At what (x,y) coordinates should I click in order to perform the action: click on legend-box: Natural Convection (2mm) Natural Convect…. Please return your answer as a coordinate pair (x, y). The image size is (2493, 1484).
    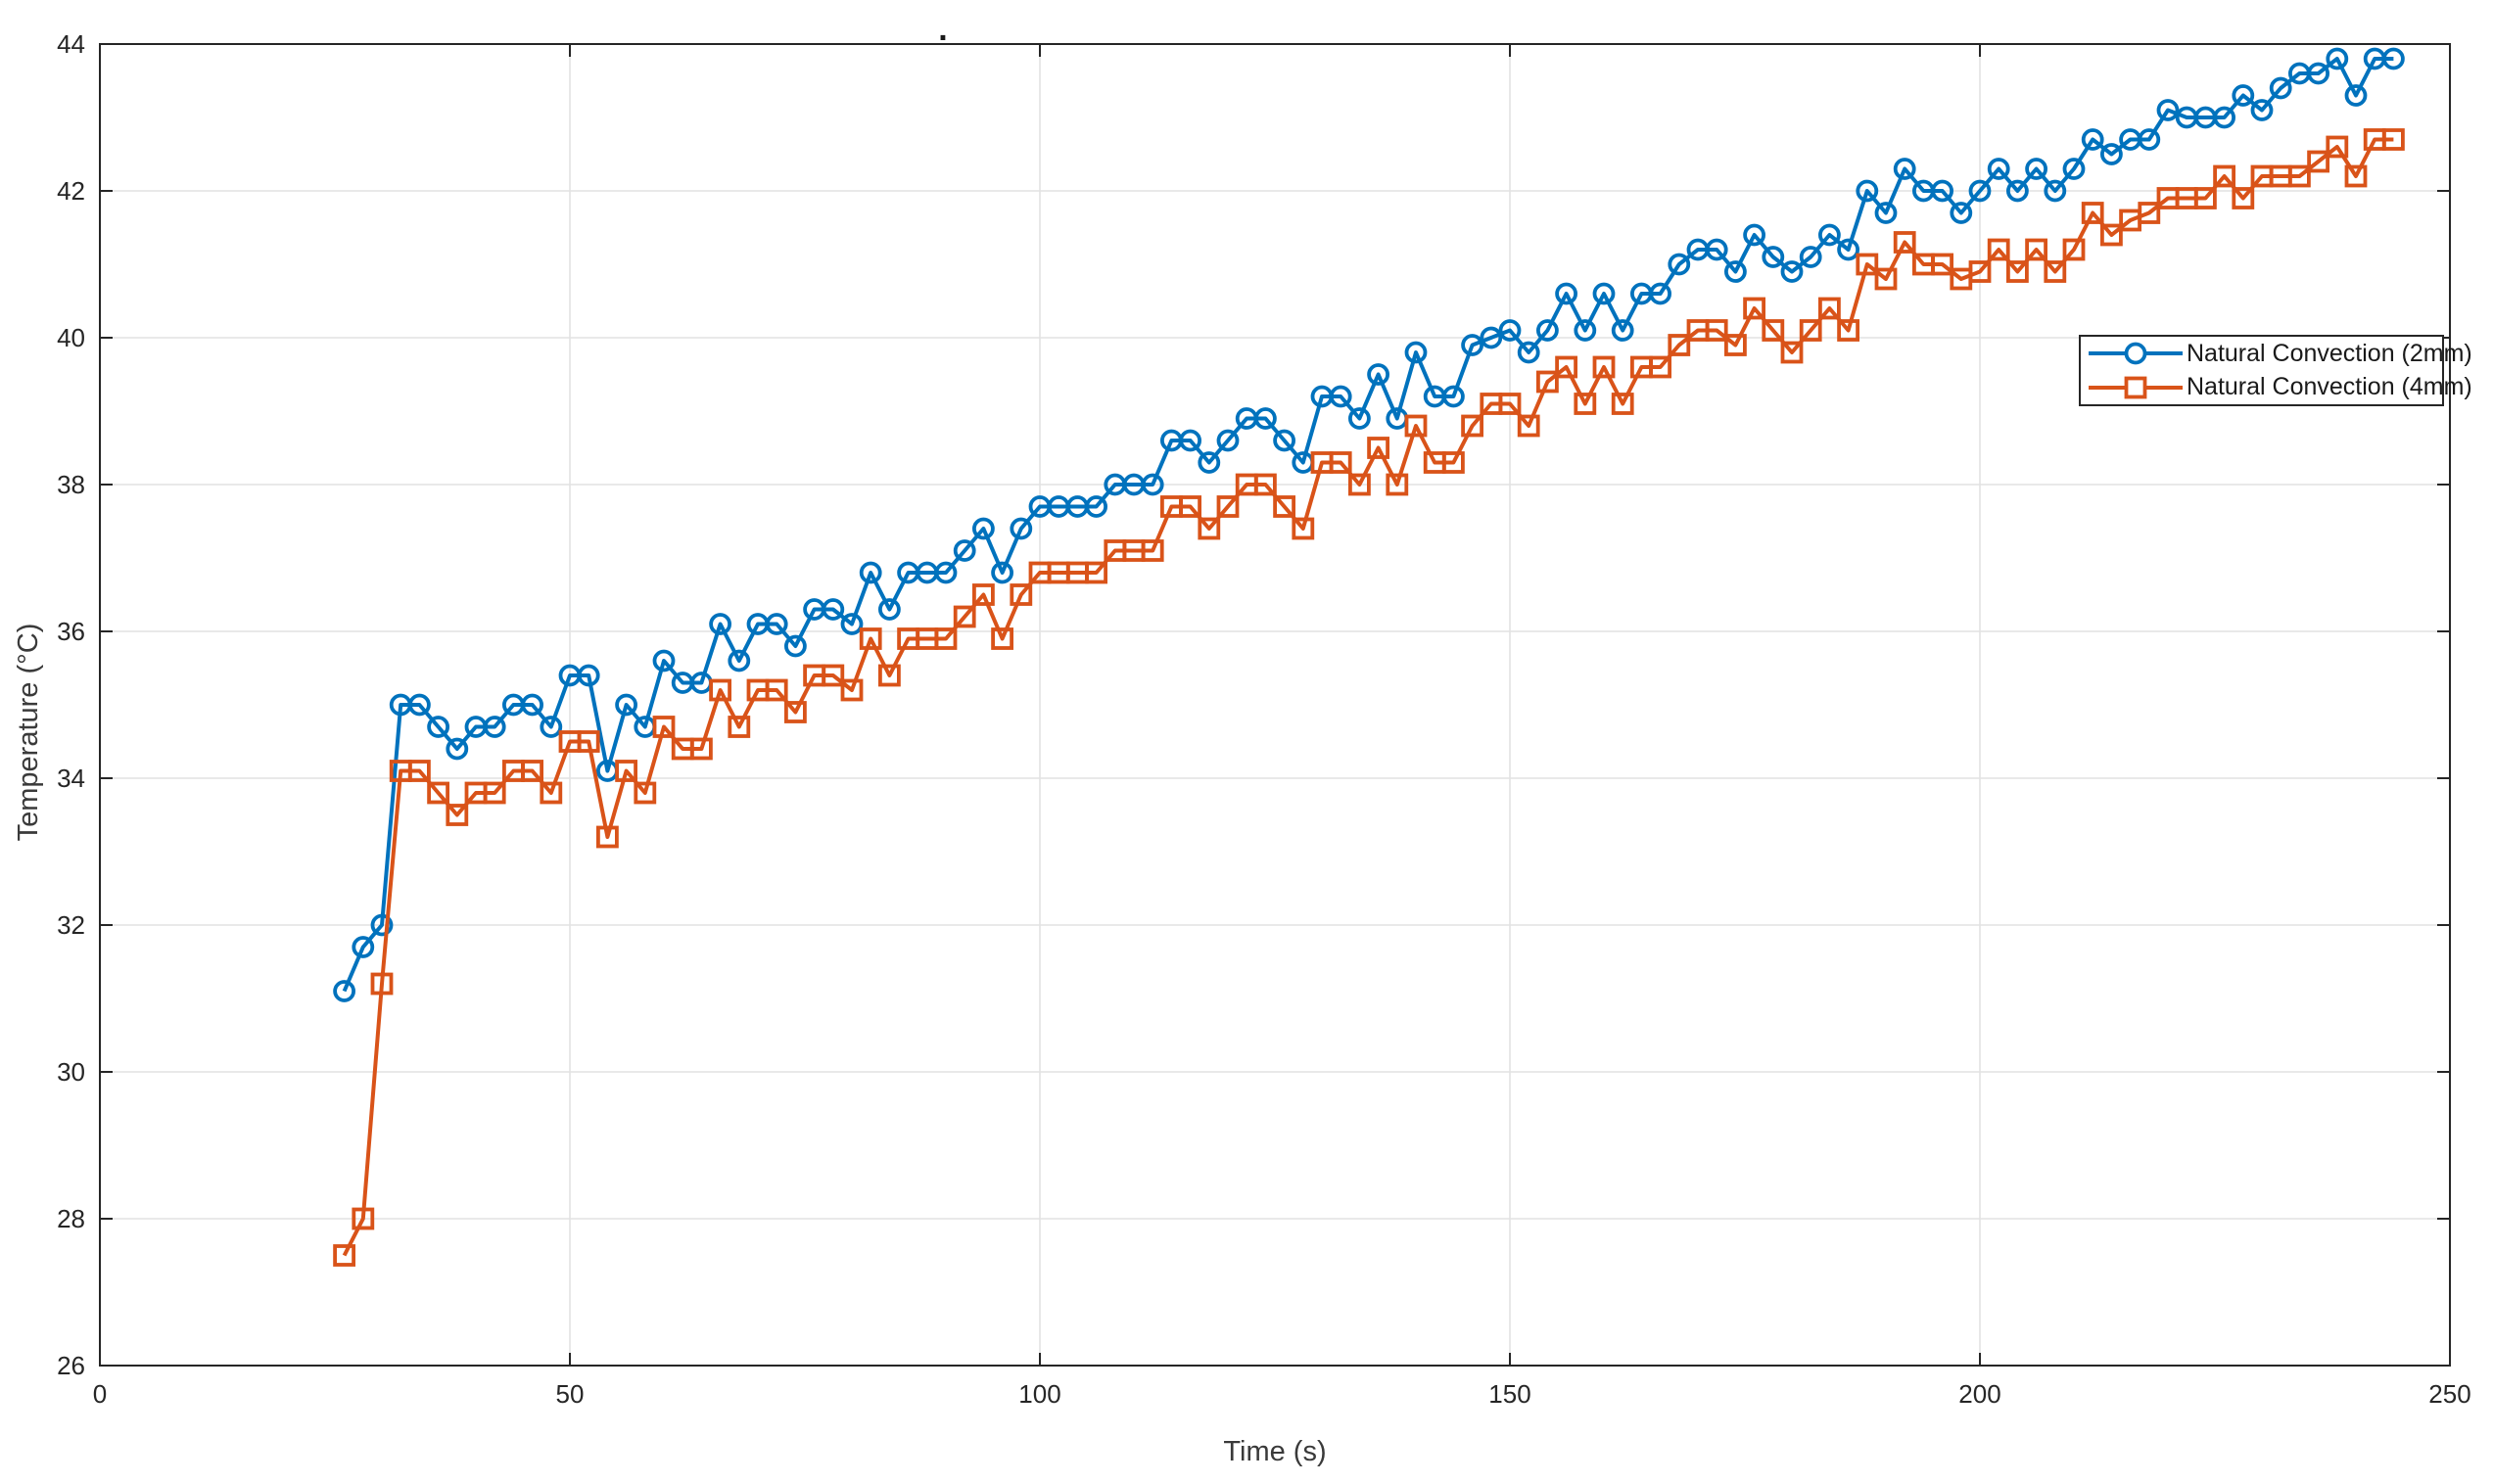
    Looking at the image, I should click on (2275, 370).